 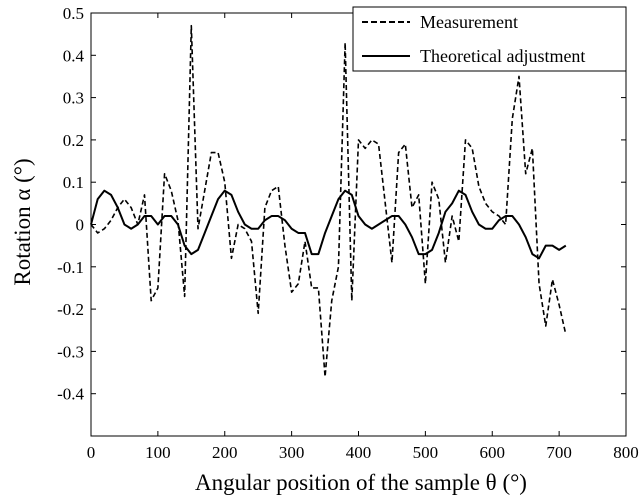 I want to click on x-tick-label: 400, so click(x=359, y=452).